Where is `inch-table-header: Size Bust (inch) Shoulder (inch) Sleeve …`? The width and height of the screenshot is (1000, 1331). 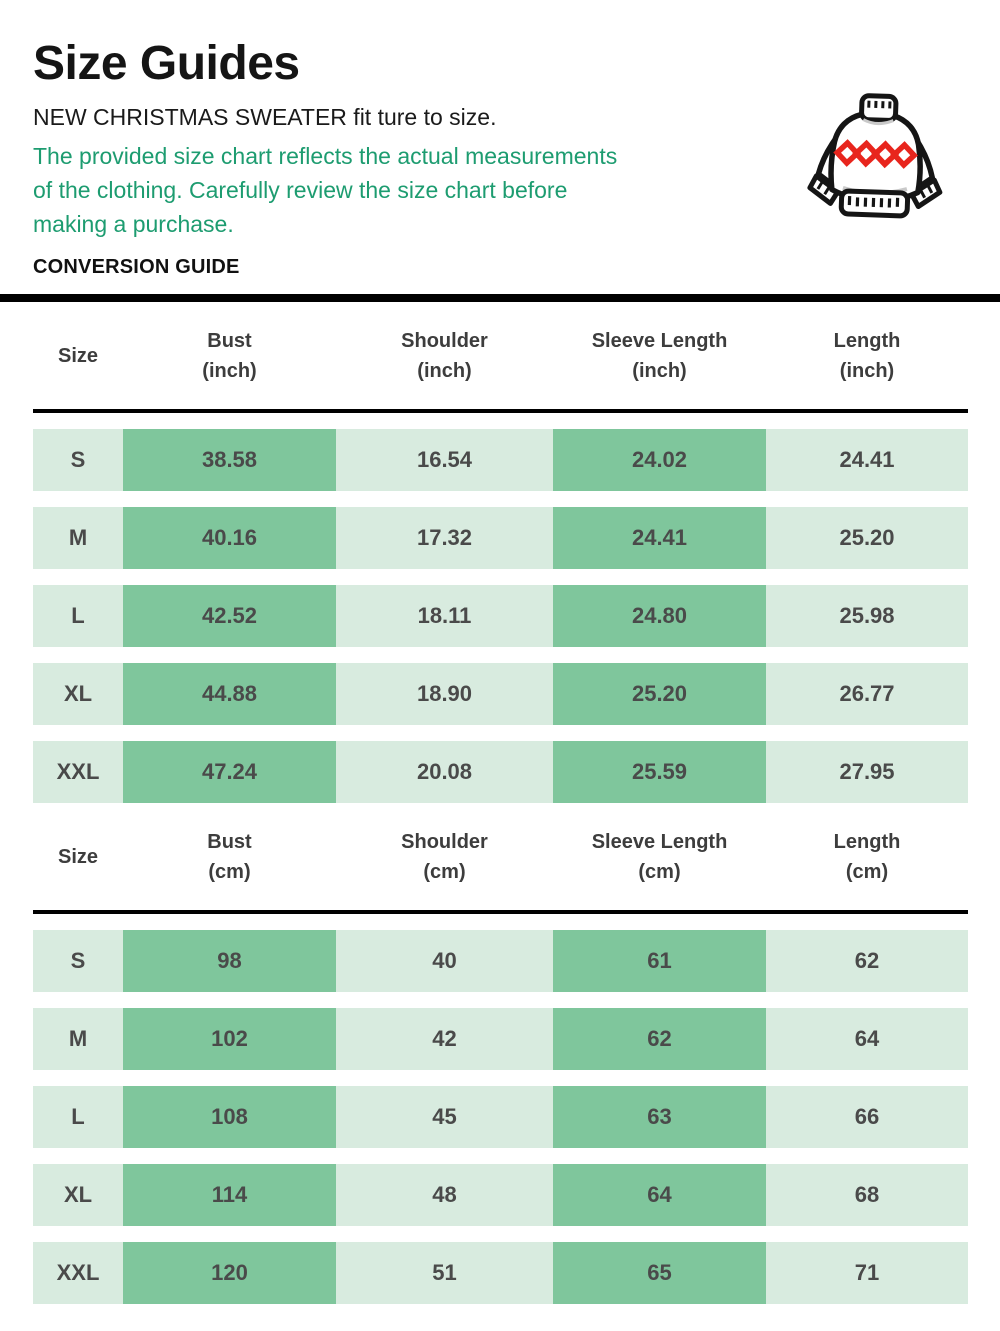
inch-table-header: Size Bust (inch) Shoulder (inch) Sleeve … is located at coordinates (500, 355).